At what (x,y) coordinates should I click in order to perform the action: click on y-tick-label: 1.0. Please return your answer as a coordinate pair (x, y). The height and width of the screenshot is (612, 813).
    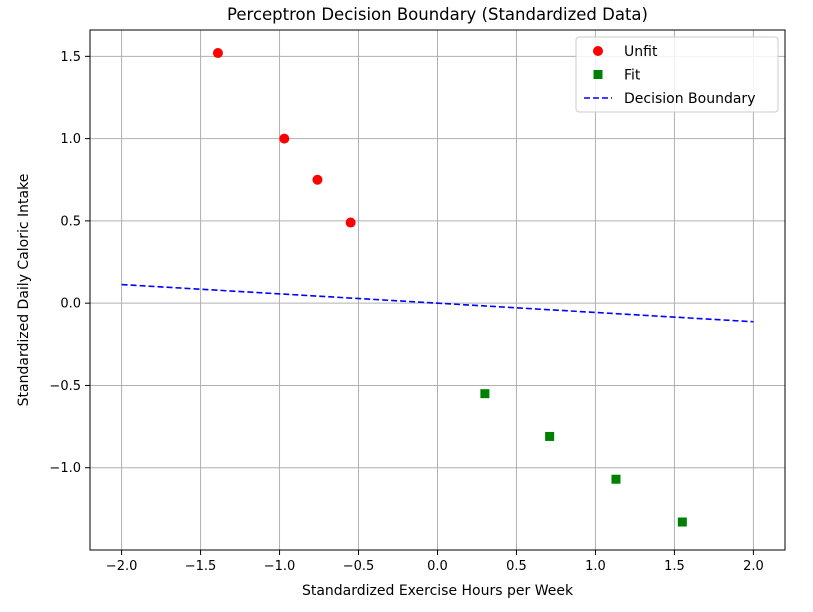
    Looking at the image, I should click on (70, 139).